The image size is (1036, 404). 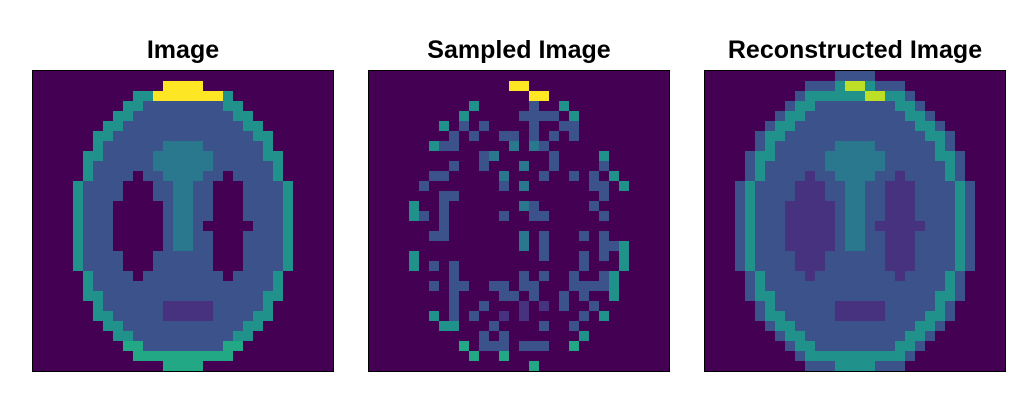 I want to click on panel-title: Image, so click(x=183, y=50).